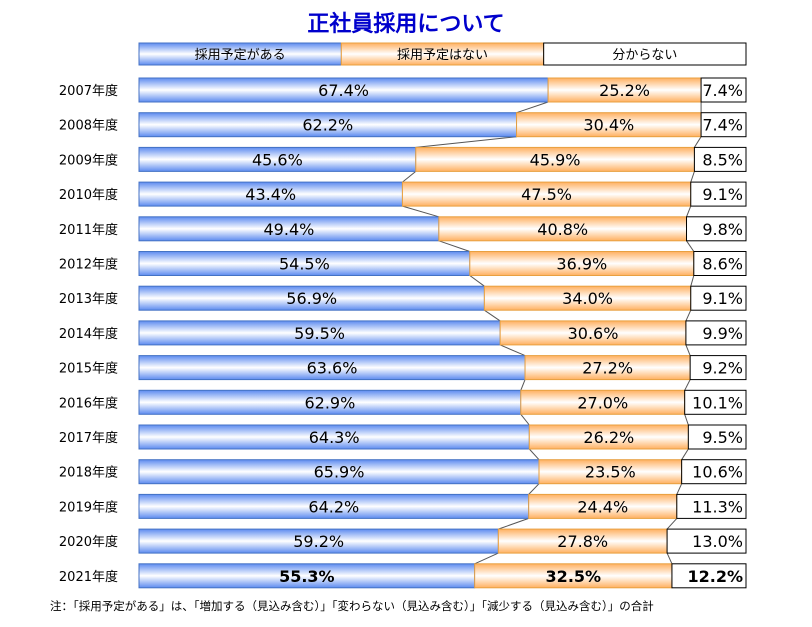 This screenshot has height=627, width=812. I want to click on category-label: 2020年度, so click(88, 542).